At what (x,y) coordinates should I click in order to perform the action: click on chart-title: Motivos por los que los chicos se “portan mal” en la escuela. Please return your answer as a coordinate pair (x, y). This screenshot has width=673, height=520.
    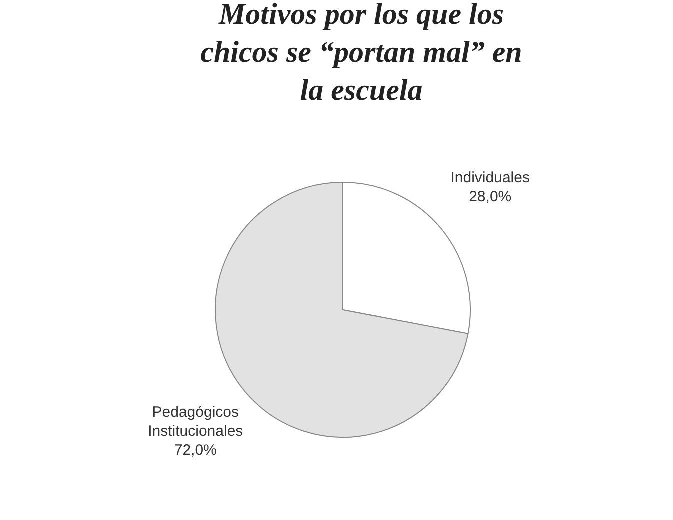
    Looking at the image, I should click on (362, 54).